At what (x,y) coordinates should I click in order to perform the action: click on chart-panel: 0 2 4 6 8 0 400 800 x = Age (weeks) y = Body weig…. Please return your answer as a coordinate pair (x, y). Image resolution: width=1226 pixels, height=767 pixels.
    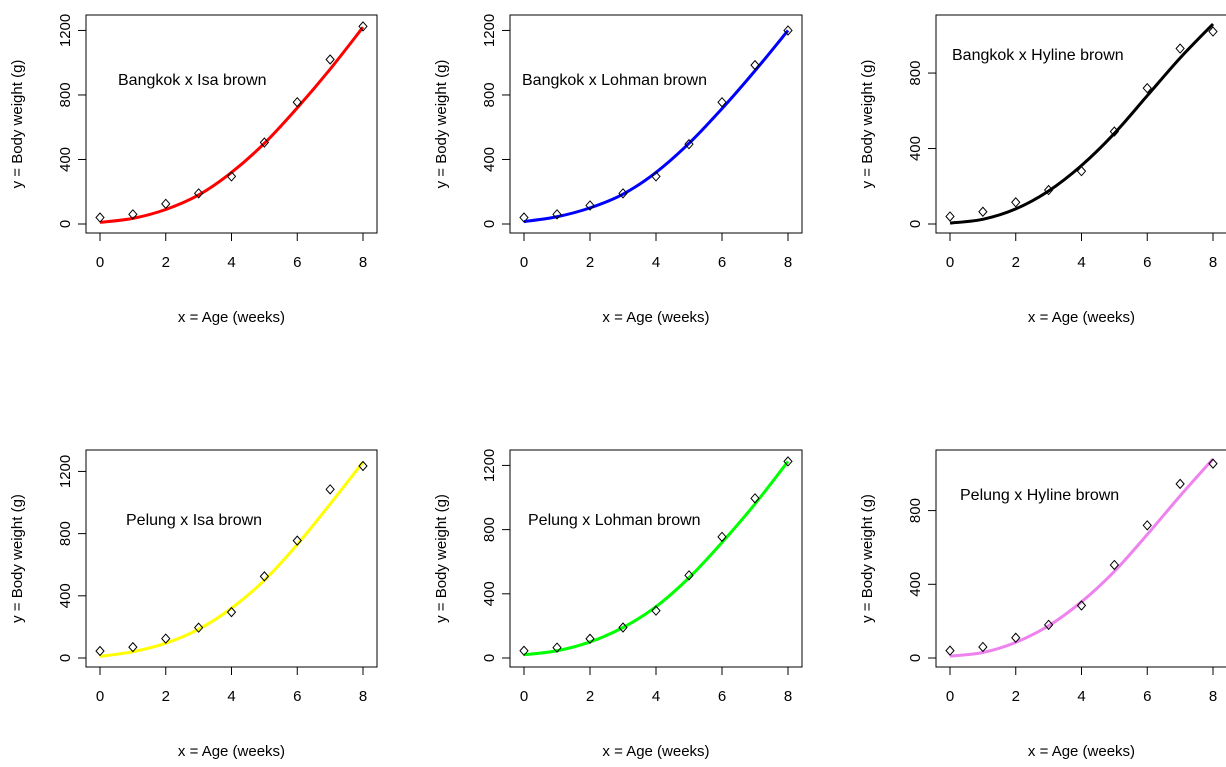
    Looking at the image, I should click on (1042, 604).